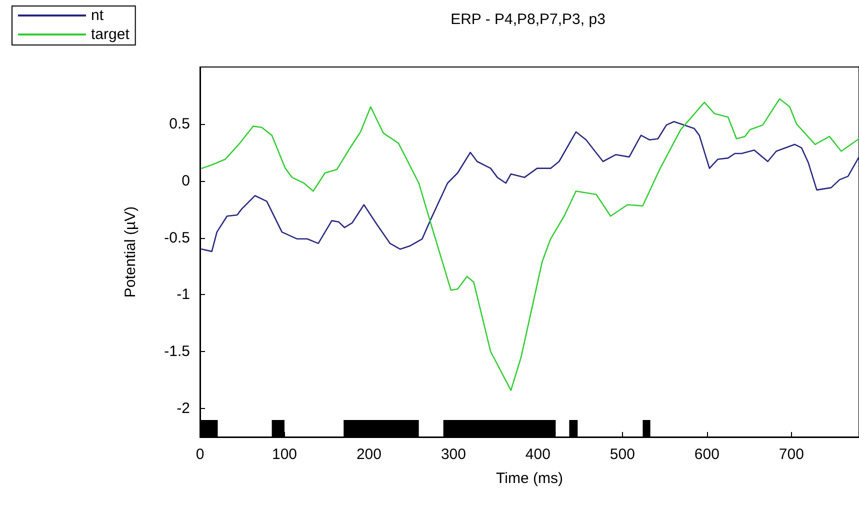  What do you see at coordinates (97, 15) in the screenshot?
I see `legend-label: nt` at bounding box center [97, 15].